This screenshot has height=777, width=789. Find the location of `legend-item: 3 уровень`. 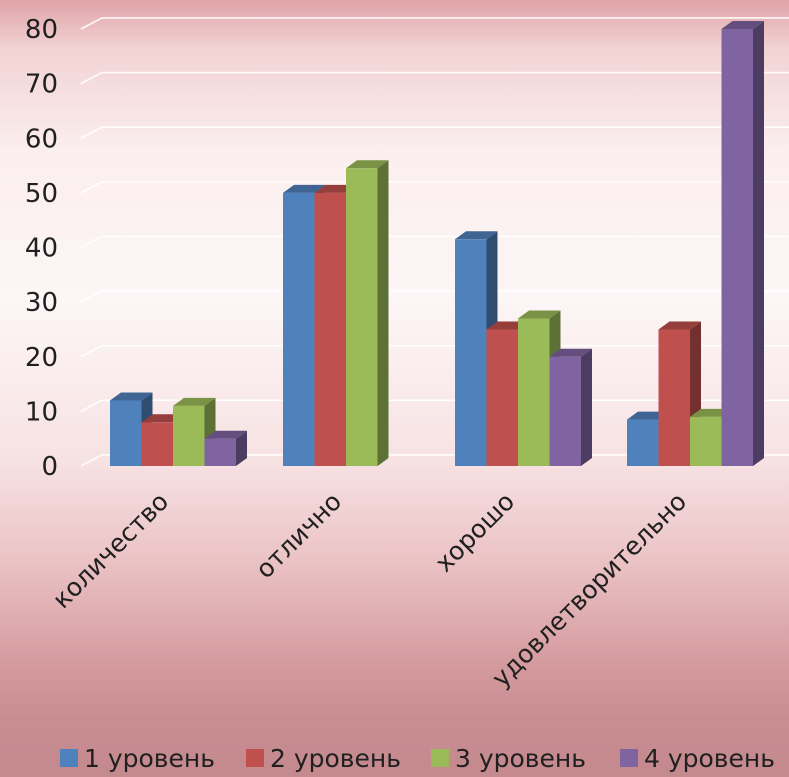

legend-item: 3 уровень is located at coordinates (508, 758).